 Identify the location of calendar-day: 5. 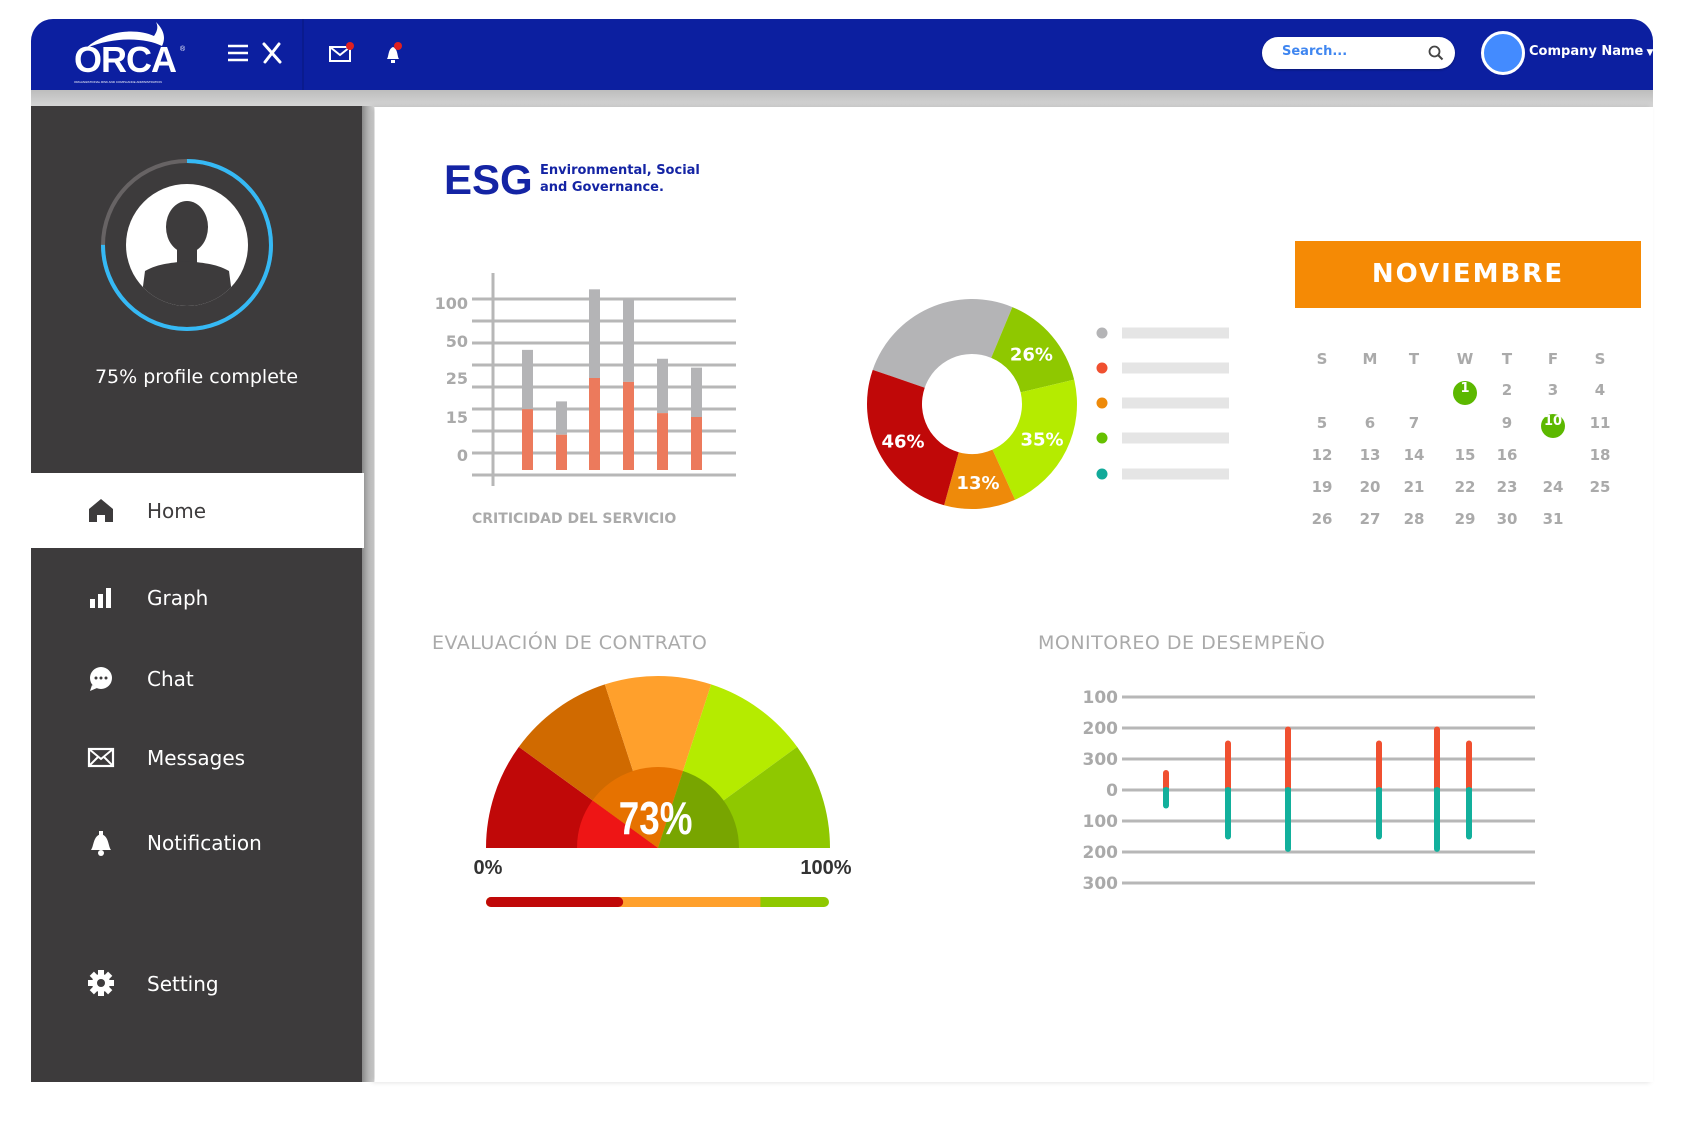
(1322, 423).